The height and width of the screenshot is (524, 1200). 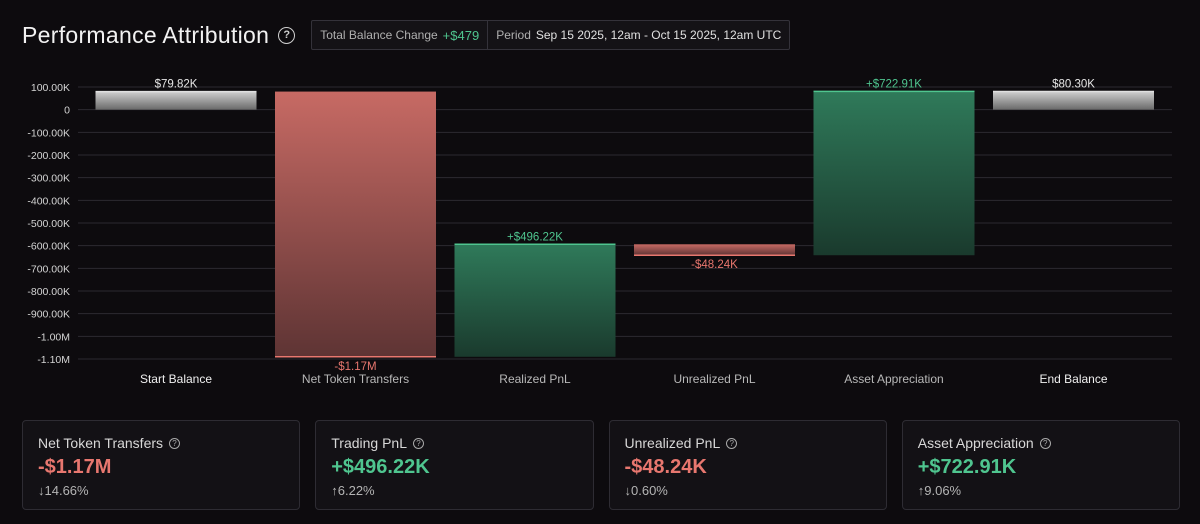 I want to click on y-tick-label: 100.00K, so click(x=50, y=88).